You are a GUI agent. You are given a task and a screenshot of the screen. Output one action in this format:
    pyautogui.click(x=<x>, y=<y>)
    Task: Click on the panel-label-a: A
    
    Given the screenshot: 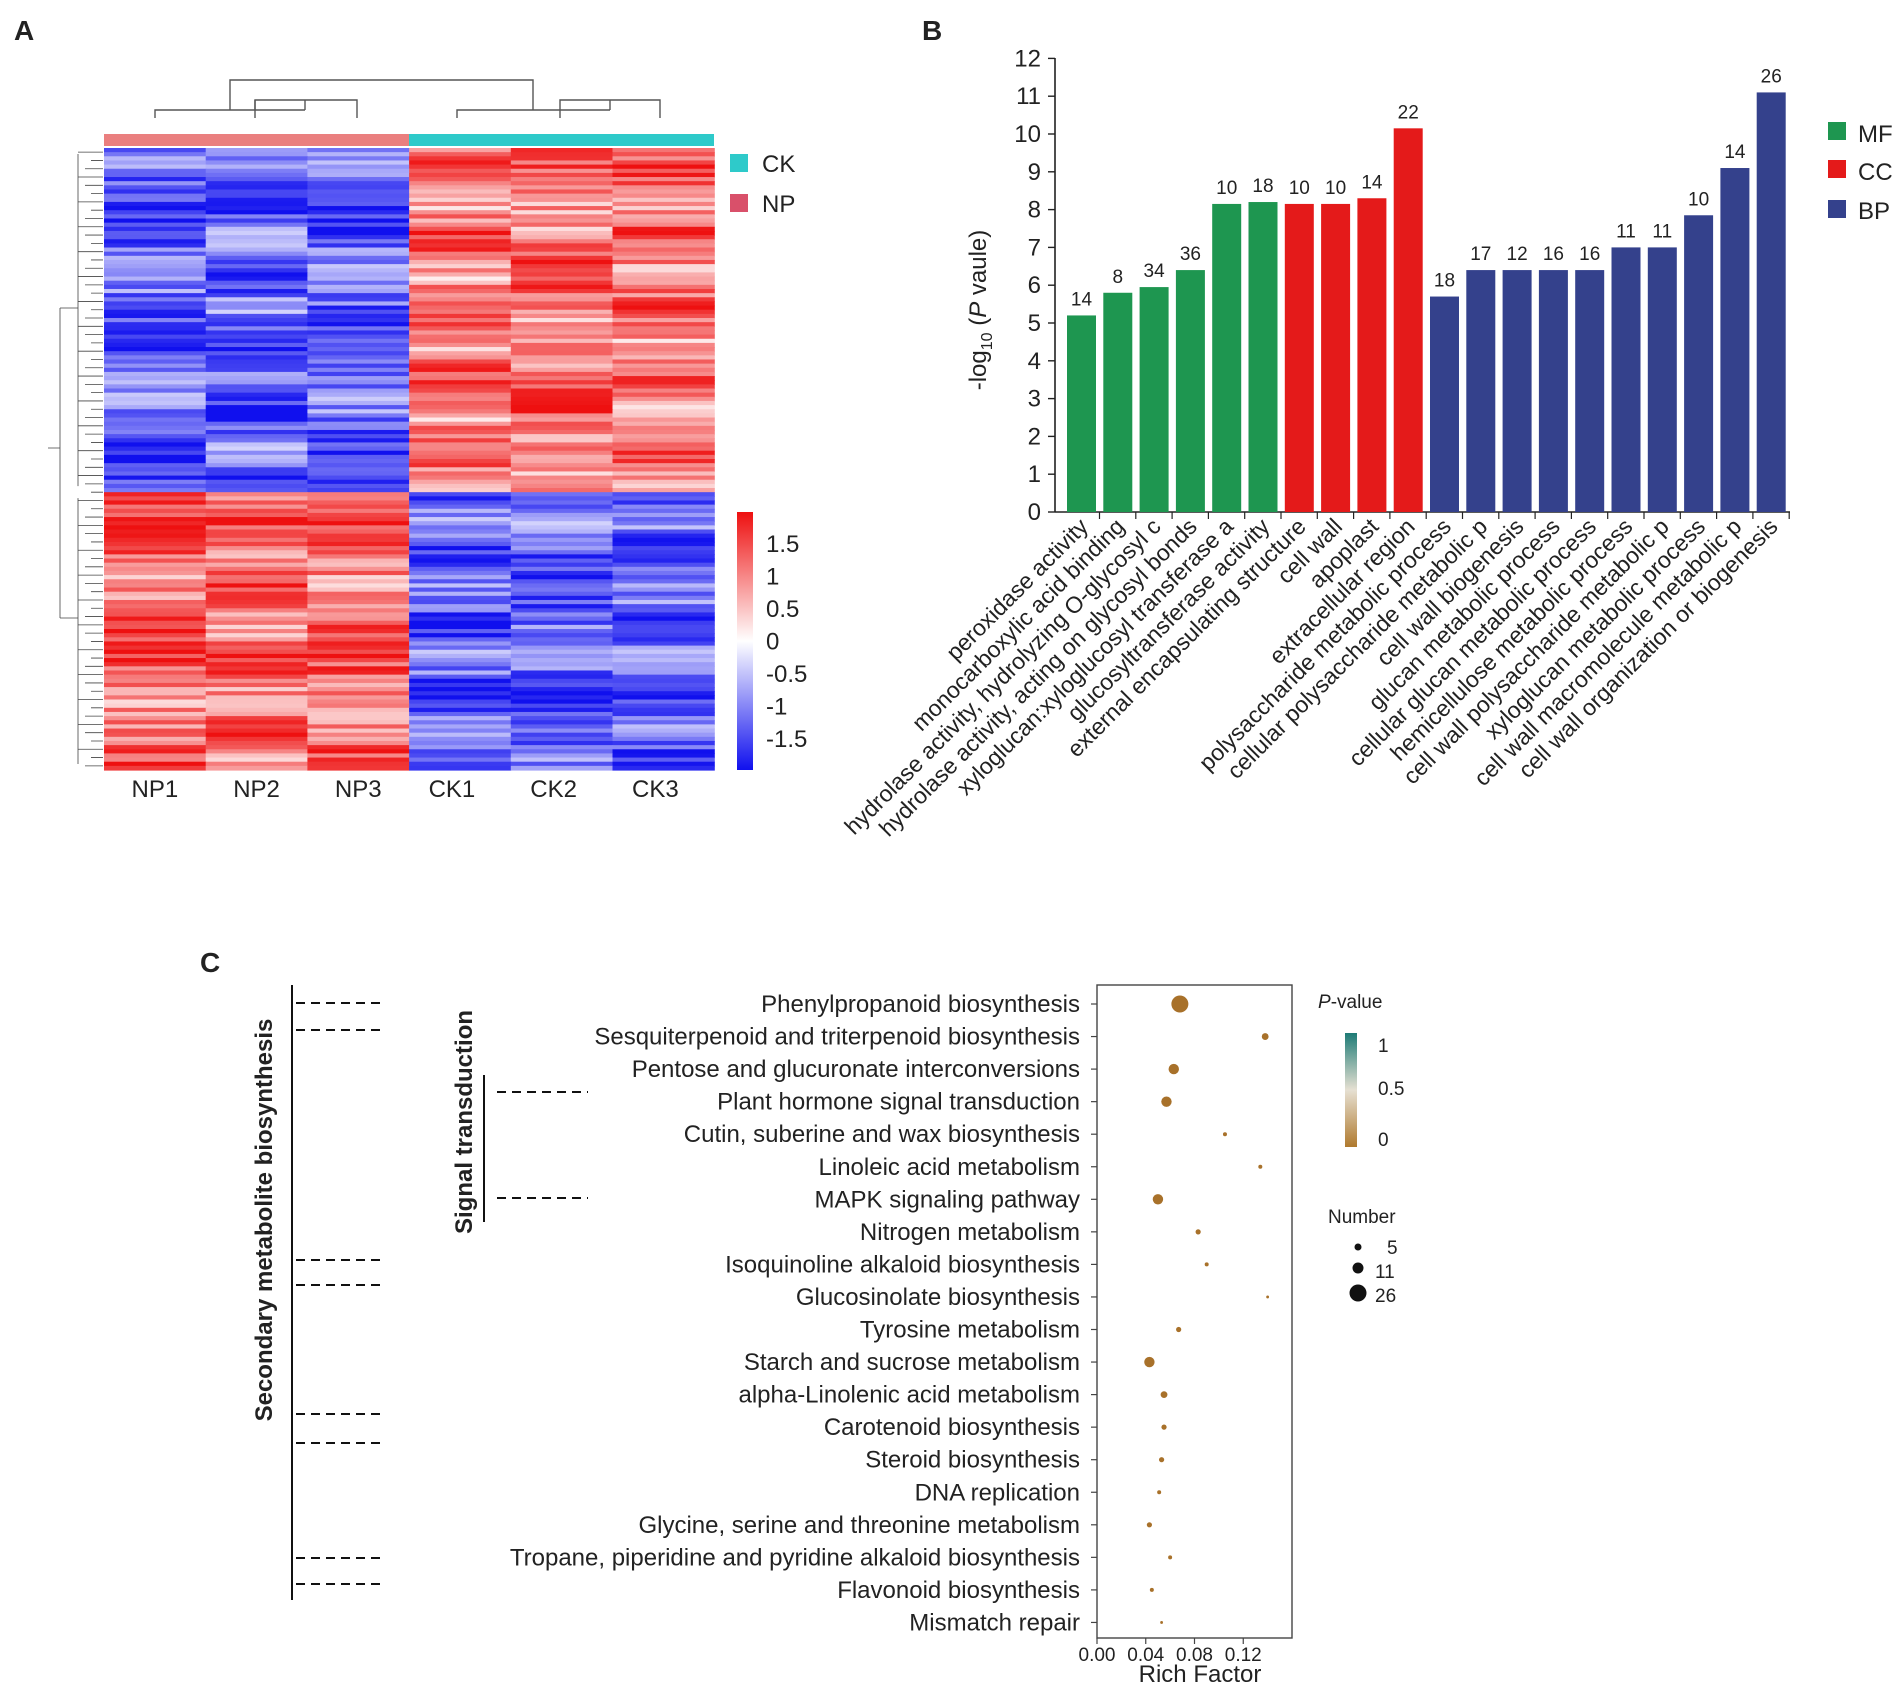 What is the action you would take?
    pyautogui.click(x=24, y=30)
    